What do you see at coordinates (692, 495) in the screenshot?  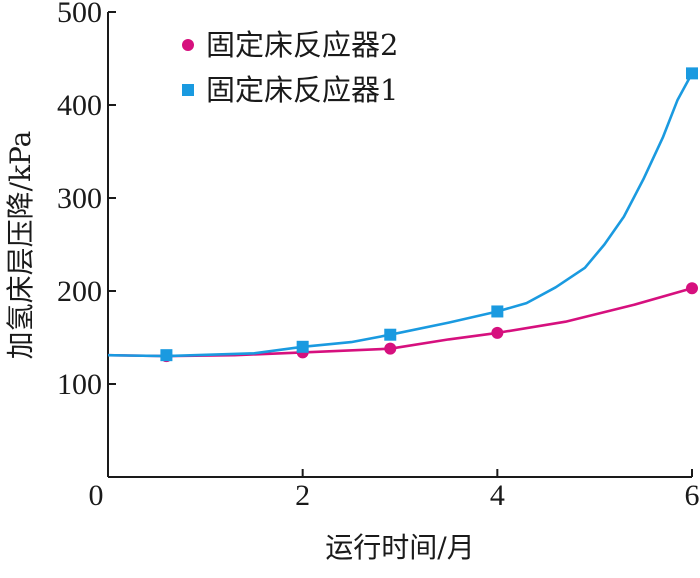 I see `x-tick-label: 6` at bounding box center [692, 495].